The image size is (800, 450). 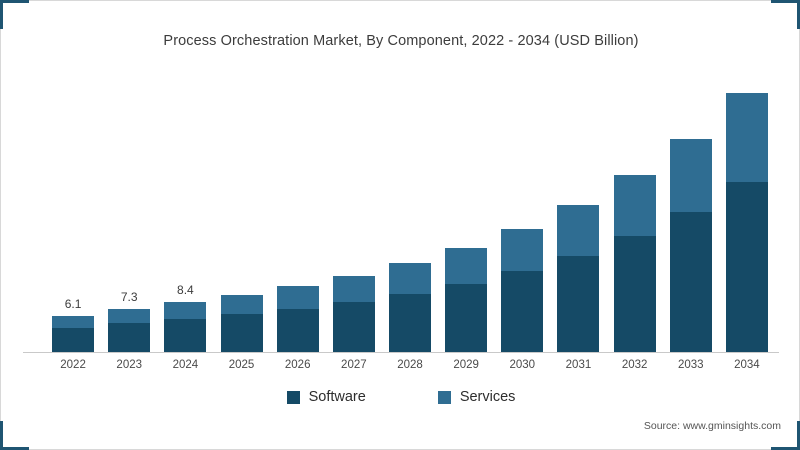 I want to click on x-tick-label: 2023, so click(x=129, y=365).